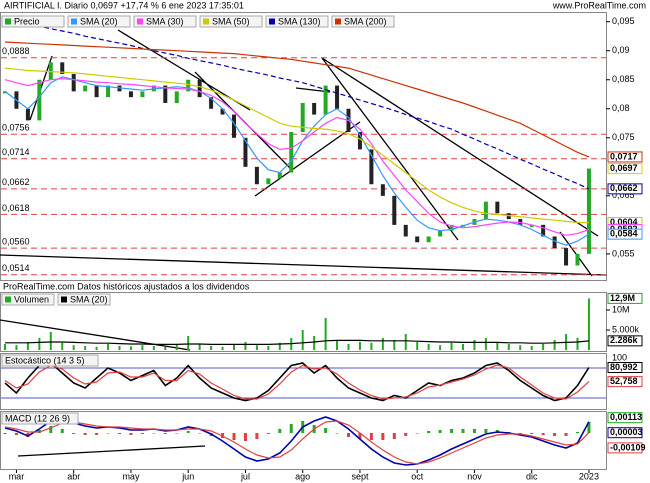 Image resolution: width=650 pixels, height=483 pixels. Describe the element at coordinates (131, 476) in the screenshot. I see `x-tick-label: may` at that location.